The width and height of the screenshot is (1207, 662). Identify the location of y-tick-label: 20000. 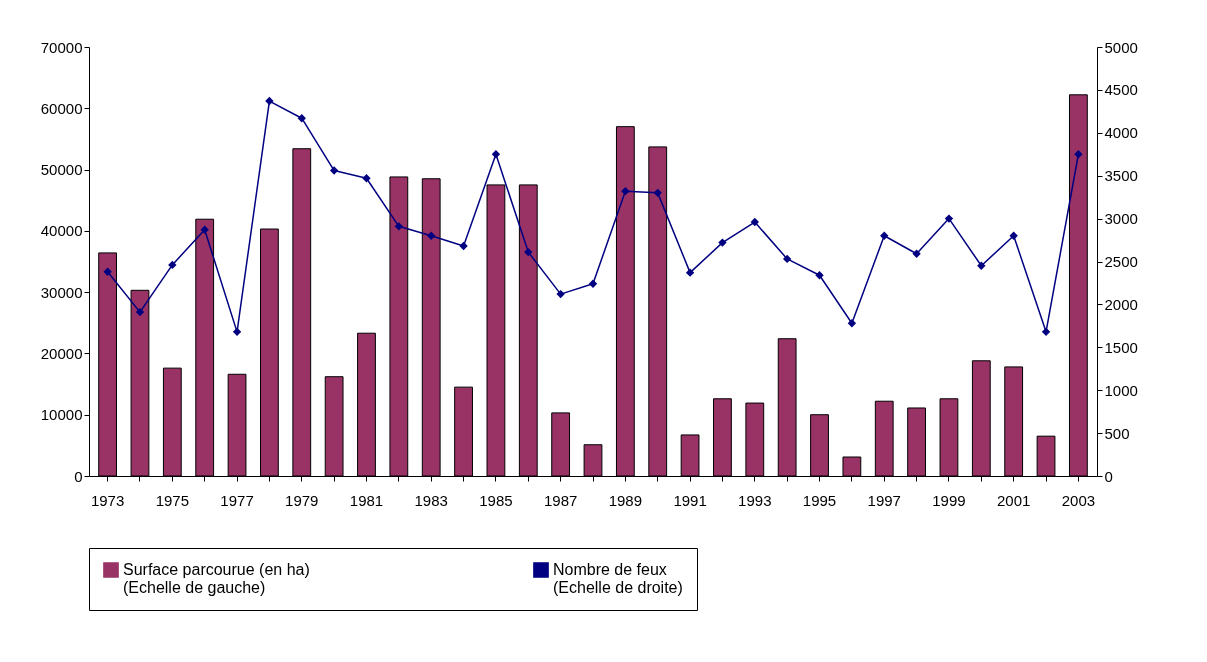
(61, 353).